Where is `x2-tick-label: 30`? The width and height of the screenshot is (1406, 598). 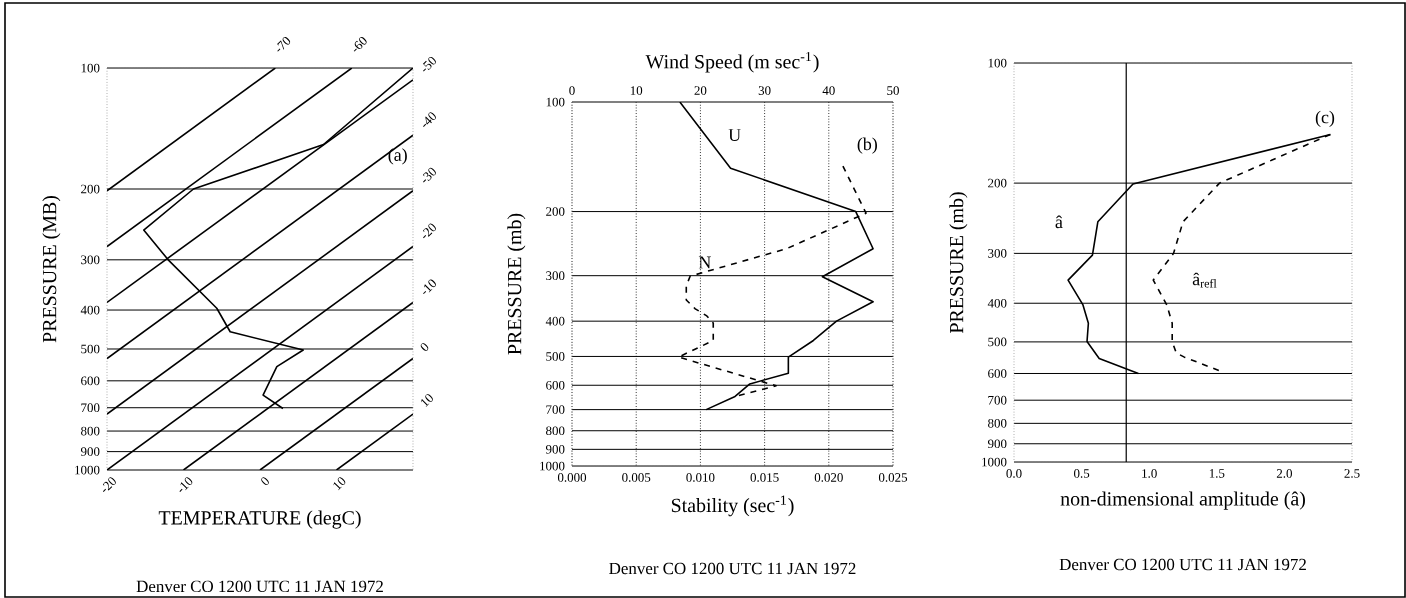
x2-tick-label: 30 is located at coordinates (764, 90).